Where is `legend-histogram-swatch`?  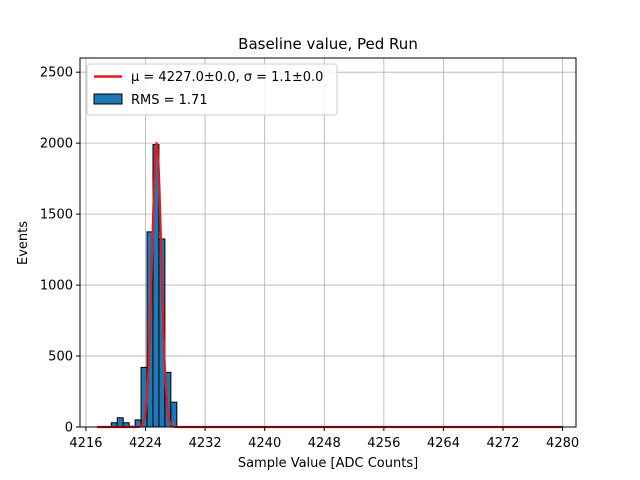
legend-histogram-swatch is located at coordinates (108, 99).